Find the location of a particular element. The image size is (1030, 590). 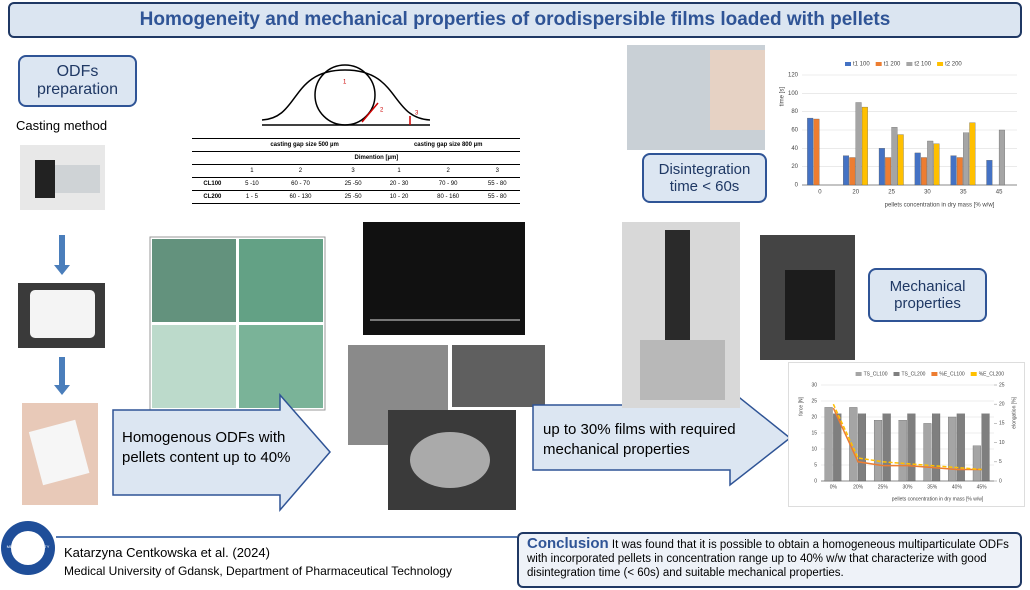

x-tick-label: 40% is located at coordinates (957, 487).